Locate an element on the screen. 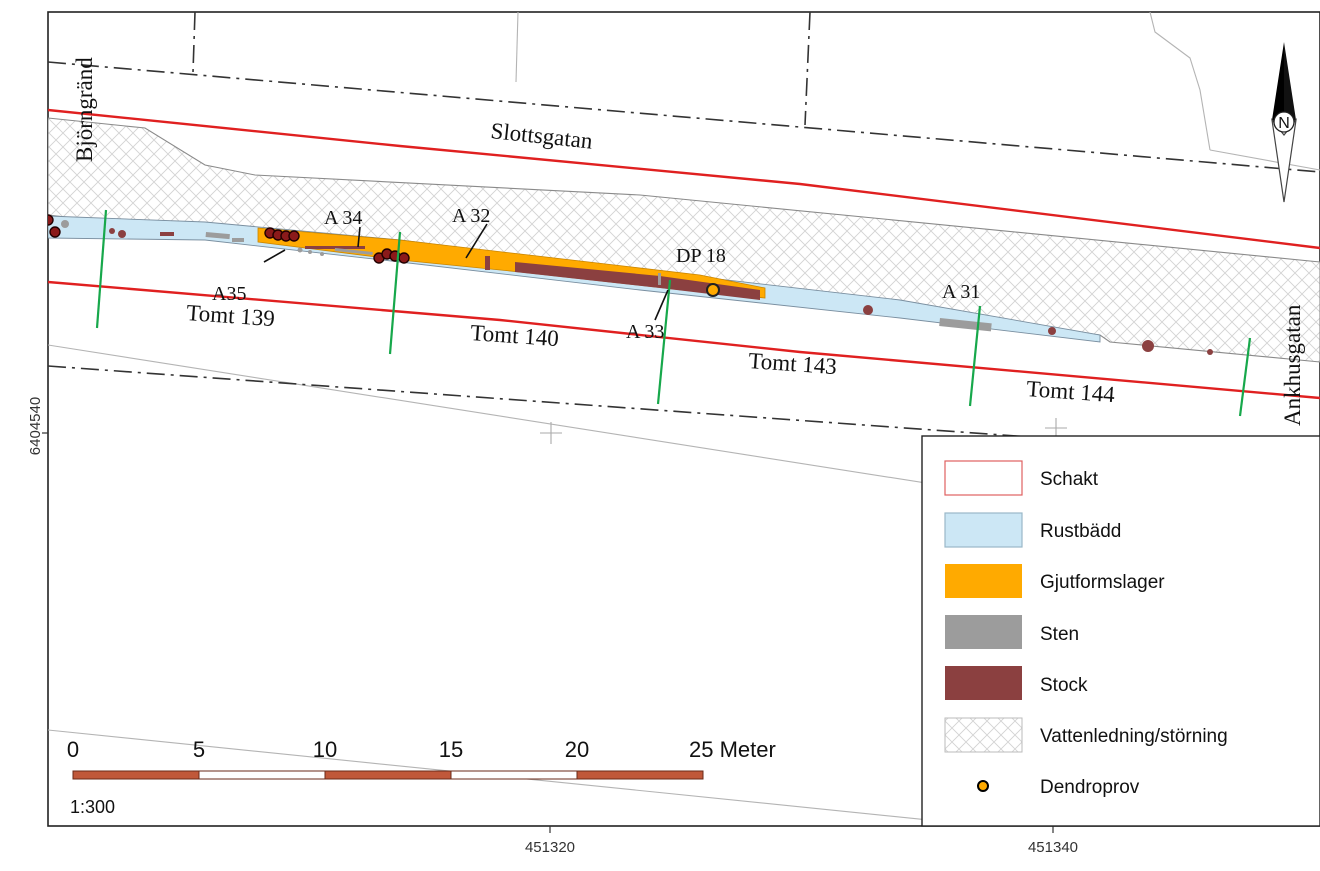 The image size is (1320, 871). svg-text: Schakt is located at coordinates (1069, 479).